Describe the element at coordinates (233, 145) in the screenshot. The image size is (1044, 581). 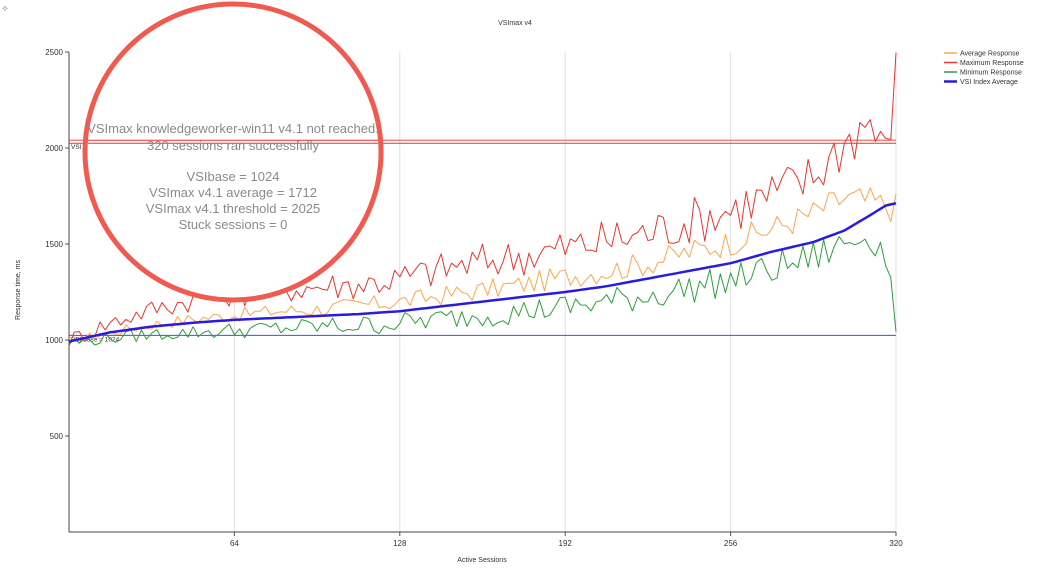
I see `callout-line: 320 sessions ran successfully` at that location.